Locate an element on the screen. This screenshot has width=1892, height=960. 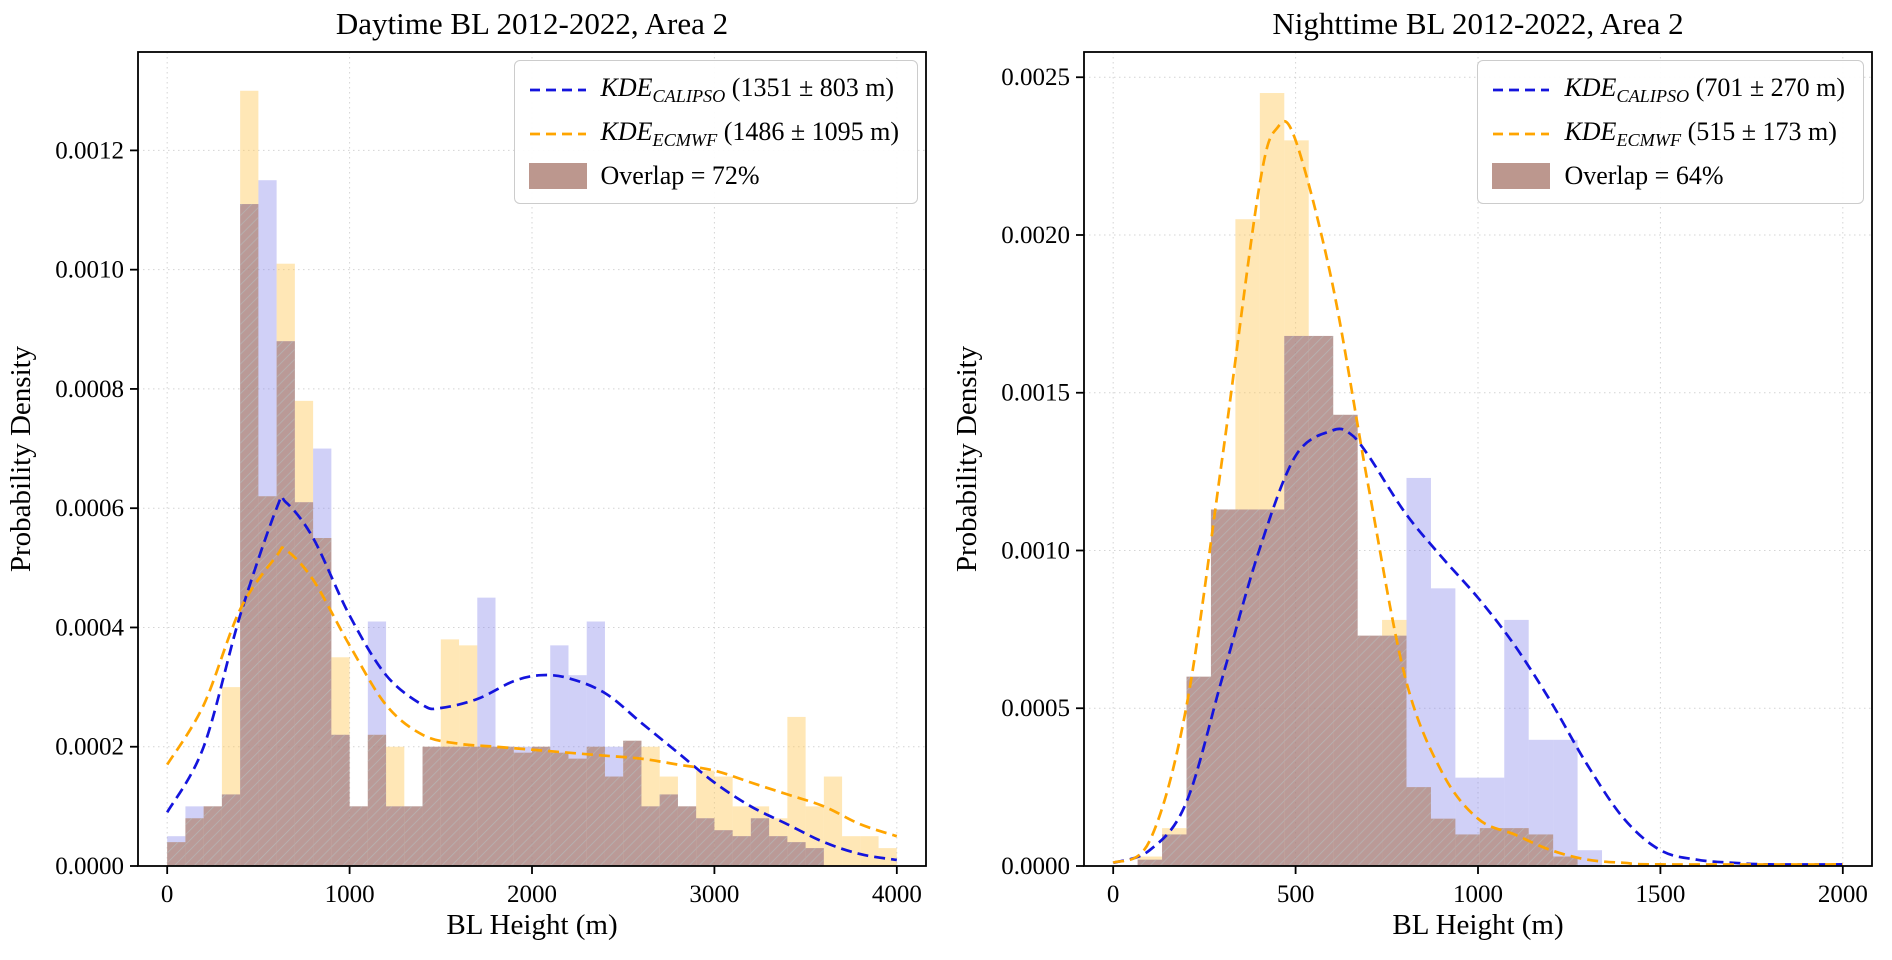
legend-label: KDECALIPSO (701 ± 270 m) is located at coordinates (1704, 90).